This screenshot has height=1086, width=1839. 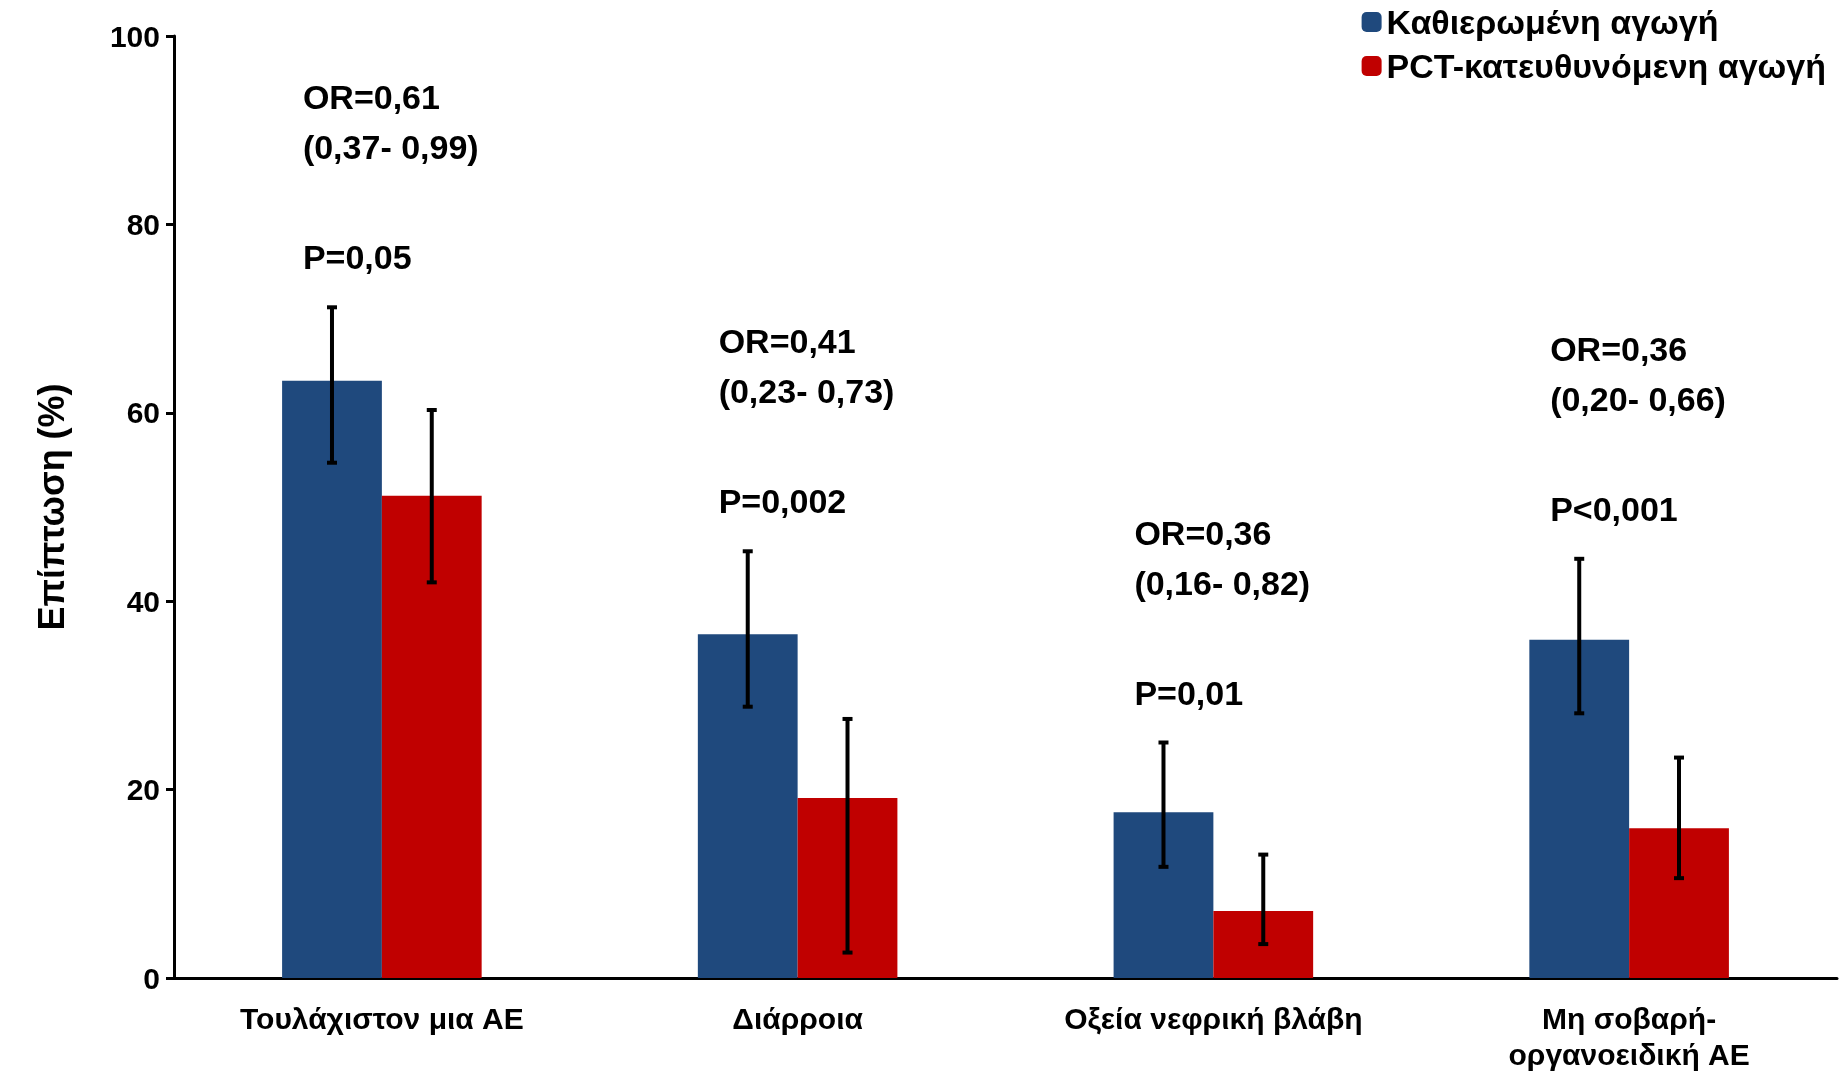 I want to click on annotation: P<0,001, so click(x=1614, y=508).